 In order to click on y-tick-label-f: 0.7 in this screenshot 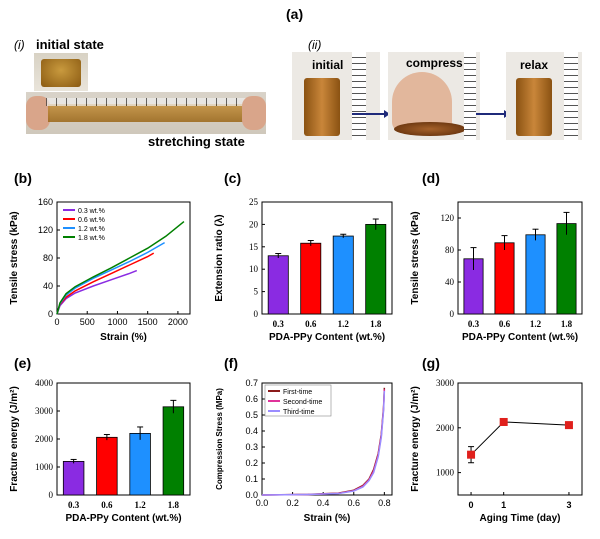, I will do `click(251, 383)`.